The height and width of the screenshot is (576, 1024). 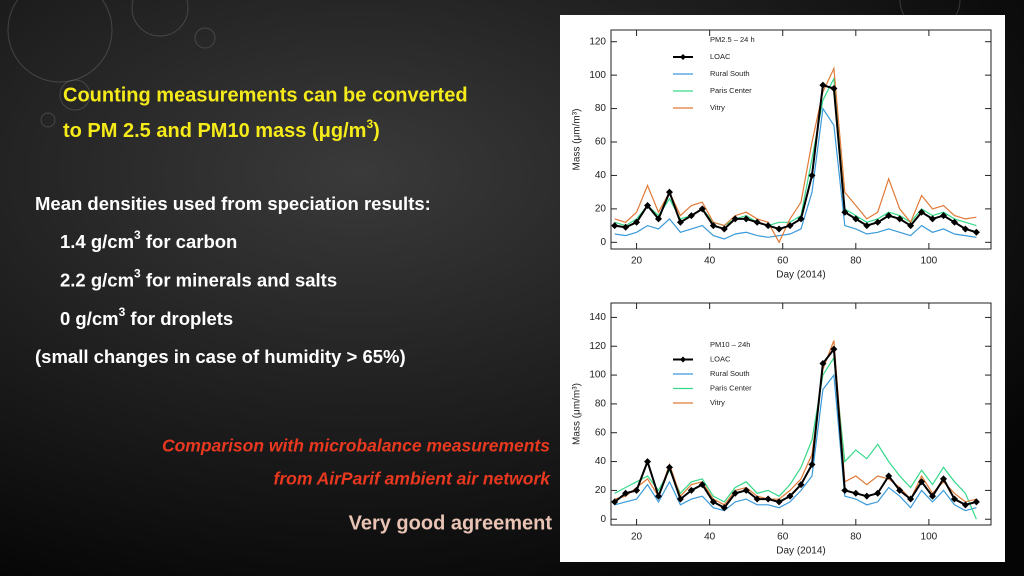 I want to click on text: to PM 2.5 and PM10 mass (μg/m, so click(x=214, y=131).